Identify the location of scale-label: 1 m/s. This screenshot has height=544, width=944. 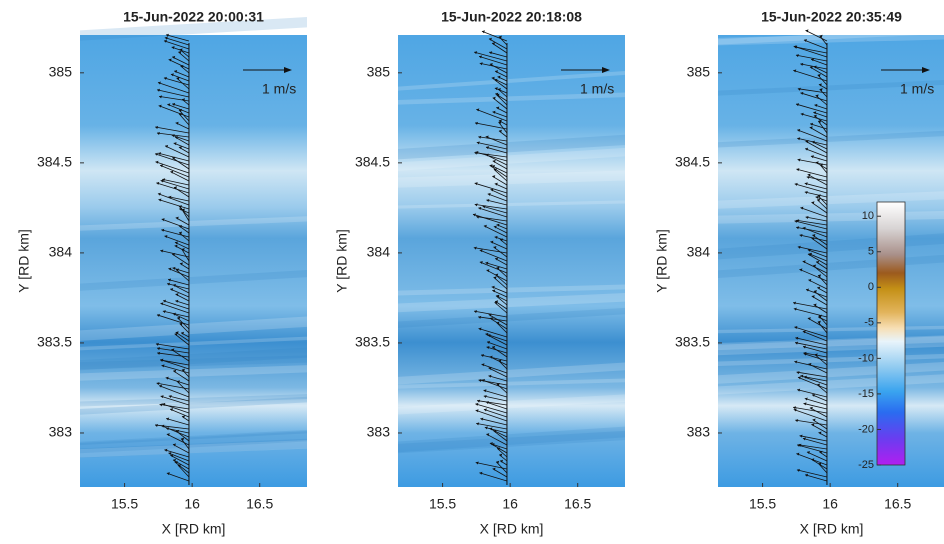
(917, 89).